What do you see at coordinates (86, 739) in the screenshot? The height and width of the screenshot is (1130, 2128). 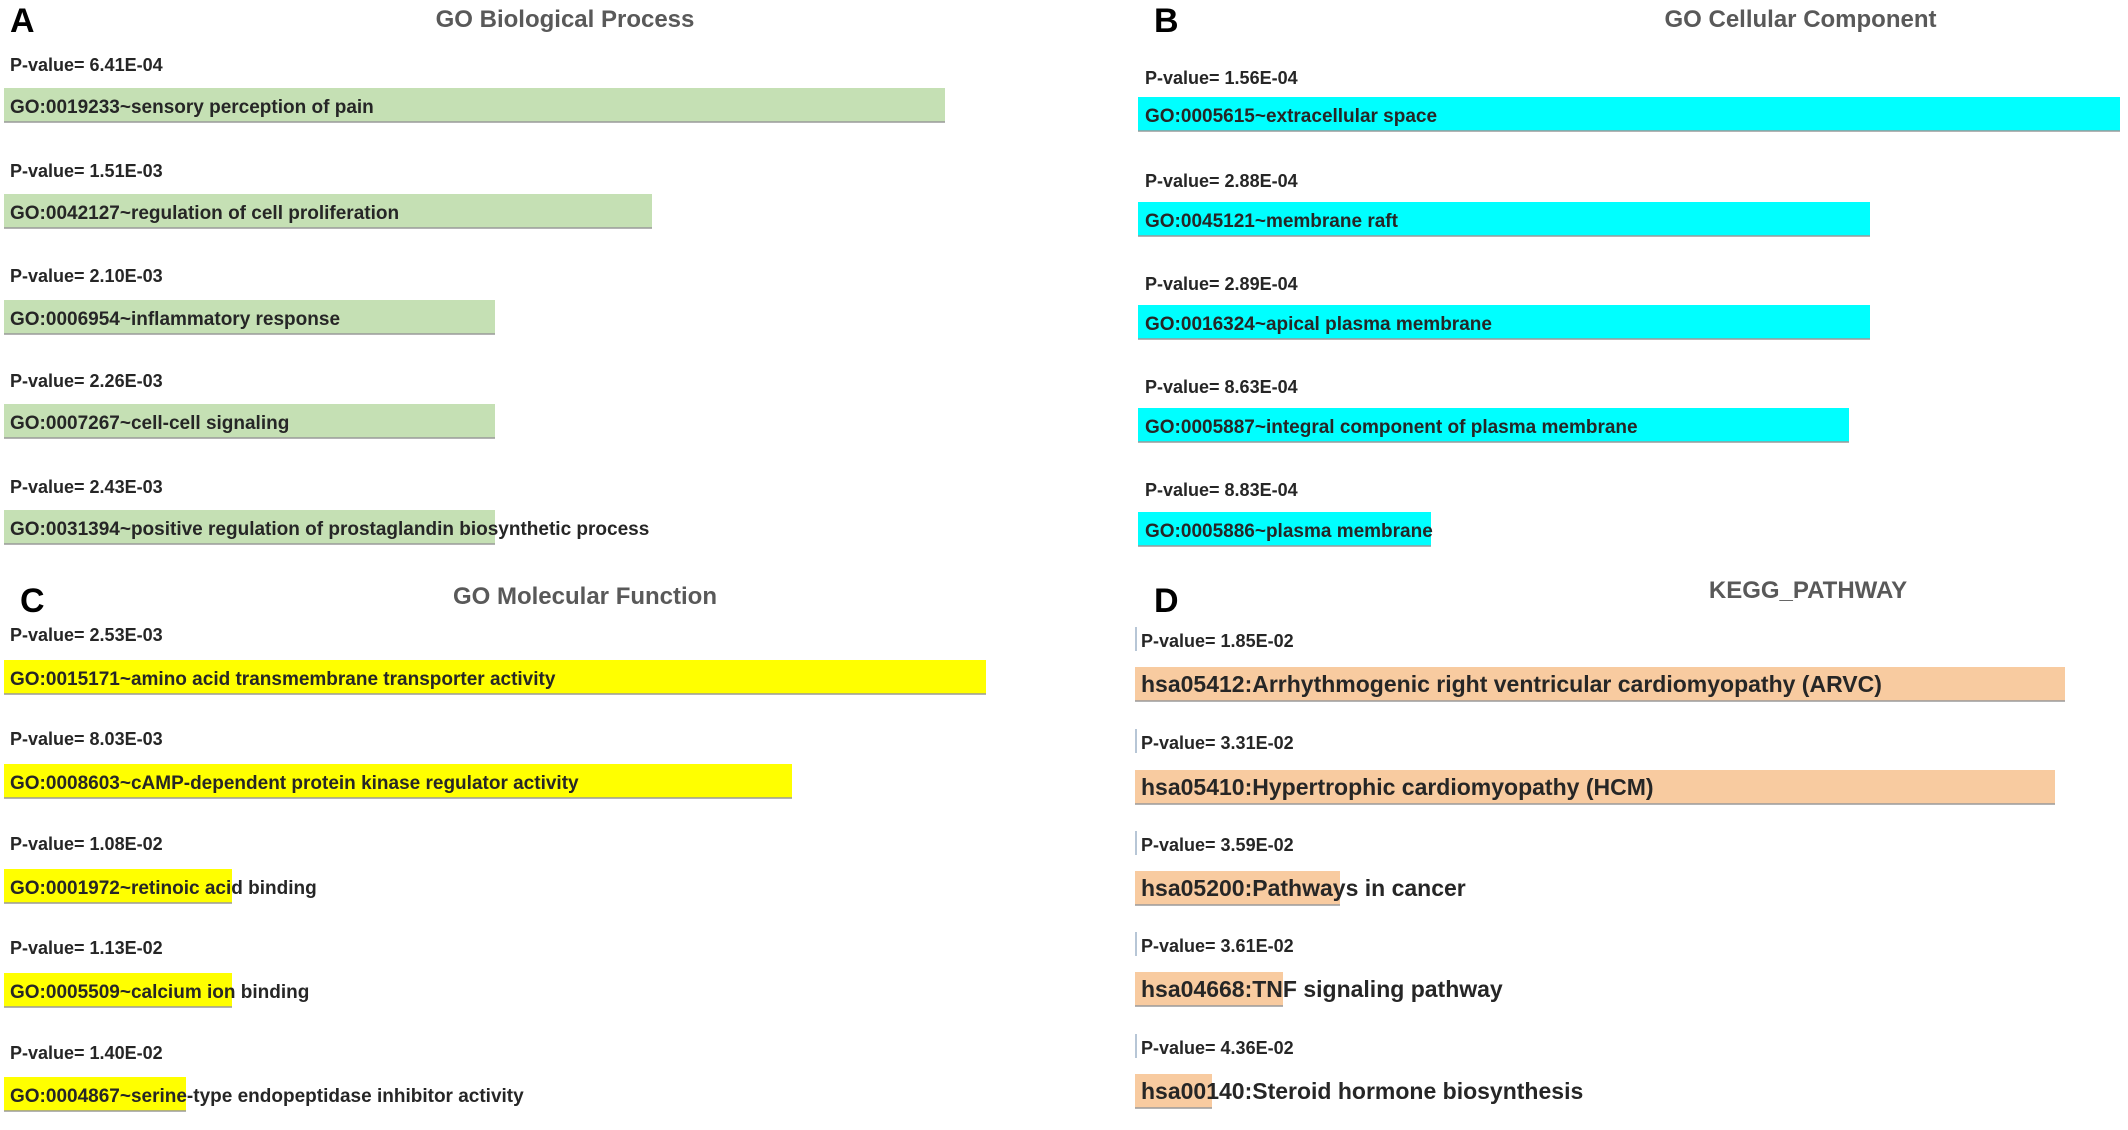 I see `p-value-label: P-value= 8.03E-03` at bounding box center [86, 739].